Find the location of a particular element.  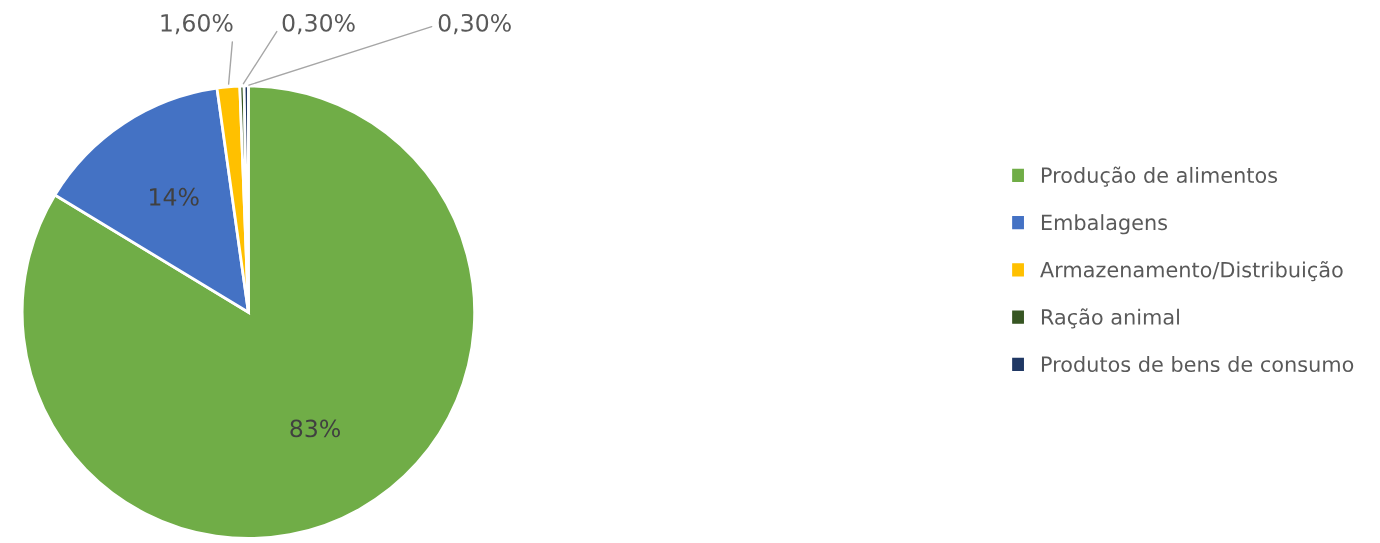

data-label: 83% is located at coordinates (315, 428).